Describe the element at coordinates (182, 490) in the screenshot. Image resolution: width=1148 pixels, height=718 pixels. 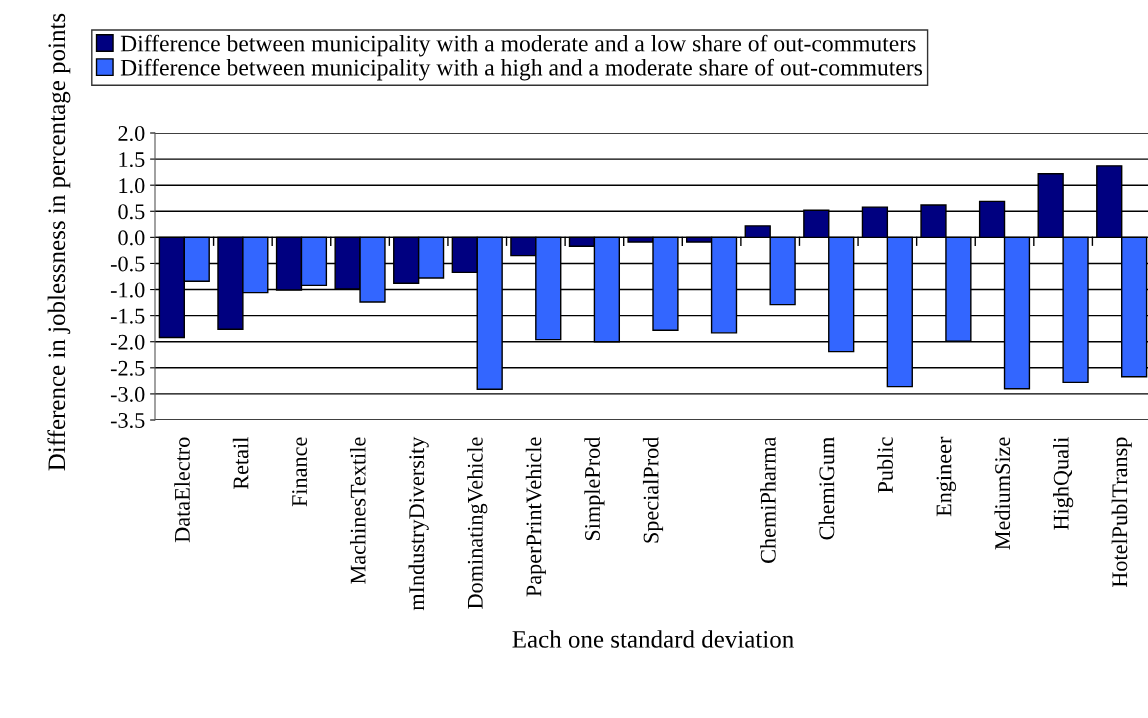
I see `x-tick-label: DataElectro` at that location.